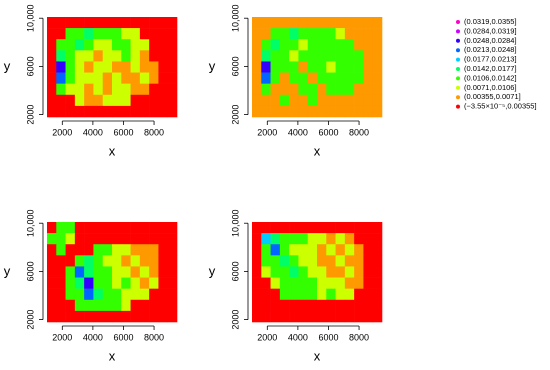 Image resolution: width=550 pixels, height=370 pixels. What do you see at coordinates (154, 132) in the screenshot?
I see `x-tick-label: 8000` at bounding box center [154, 132].